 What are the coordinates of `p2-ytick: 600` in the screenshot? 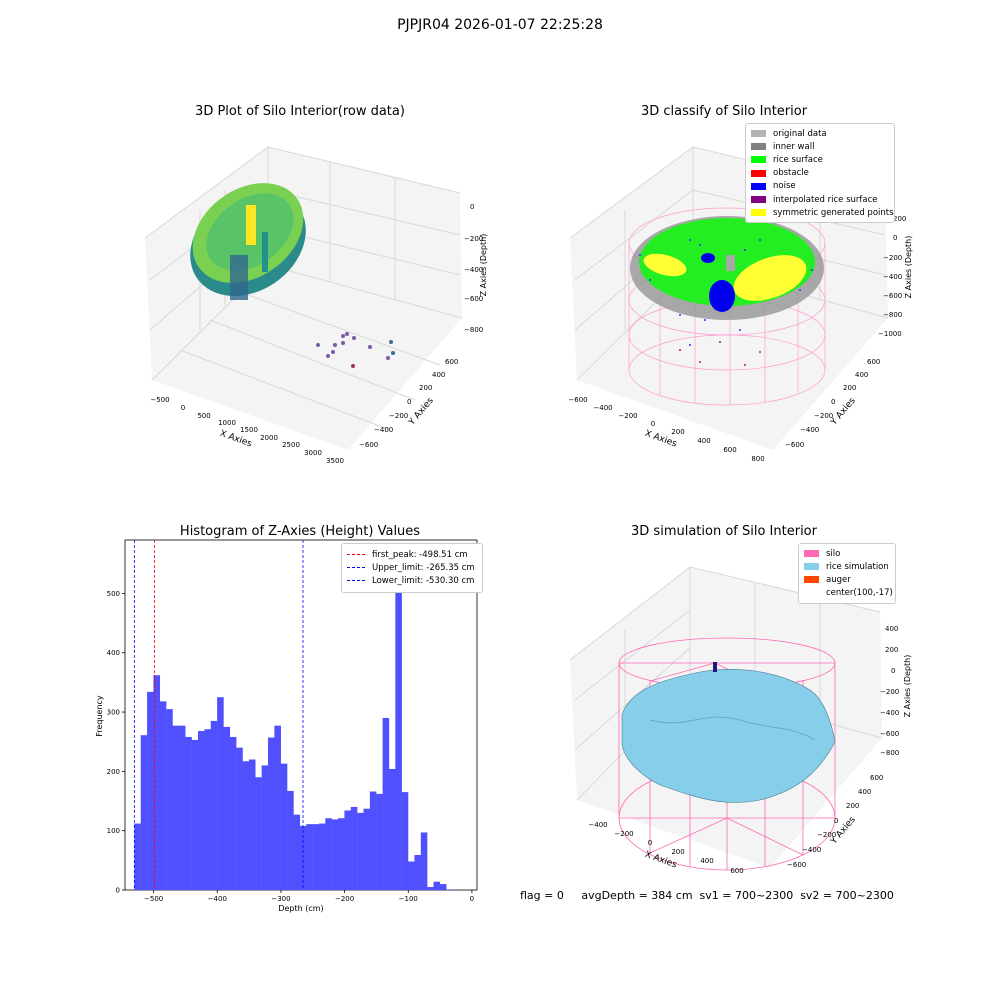 It's located at (873, 362).